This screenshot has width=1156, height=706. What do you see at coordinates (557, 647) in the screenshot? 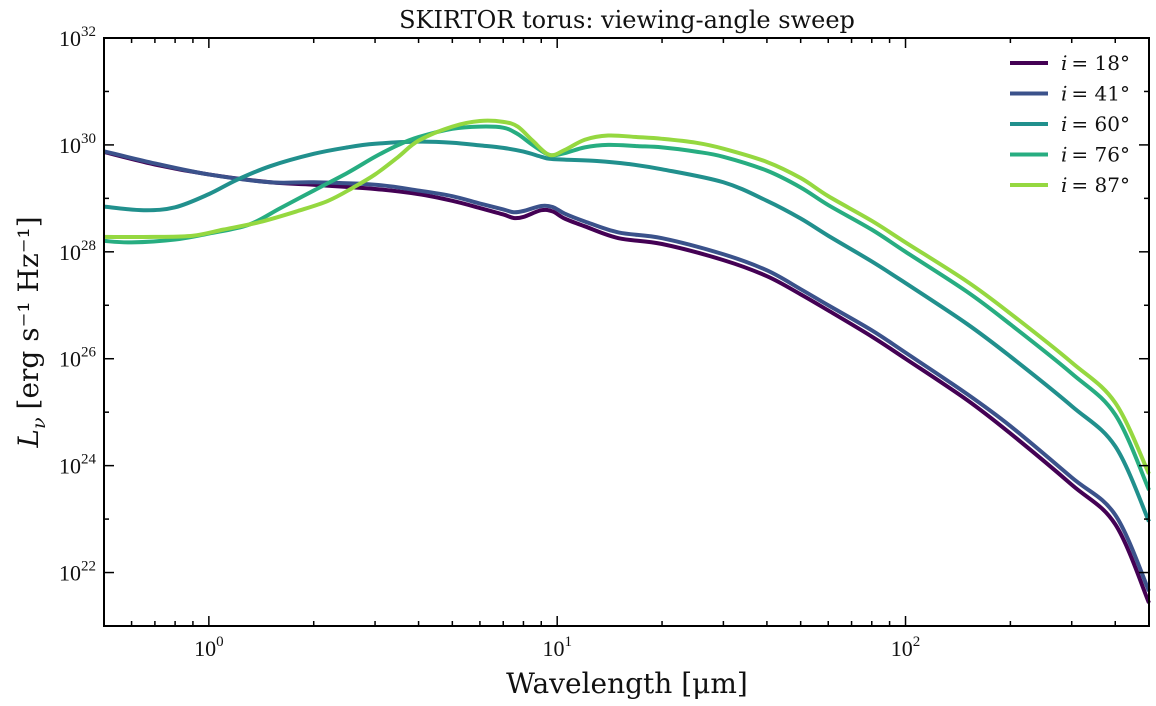
I see `x-tick-label: 10¹` at bounding box center [557, 647].